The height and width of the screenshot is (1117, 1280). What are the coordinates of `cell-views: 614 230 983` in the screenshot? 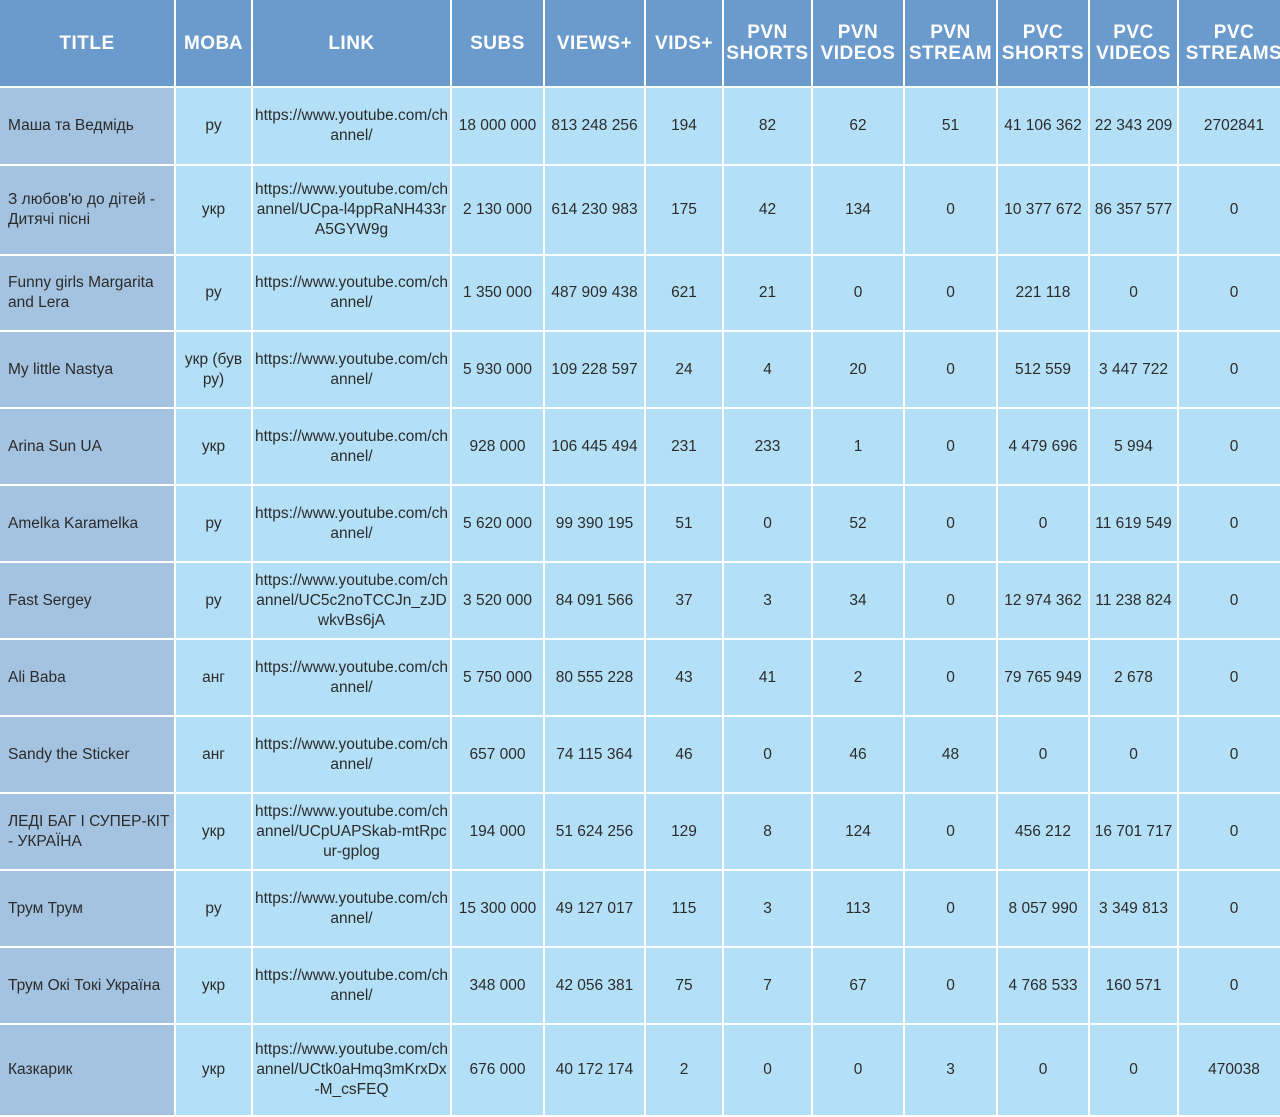 It's located at (594, 210).